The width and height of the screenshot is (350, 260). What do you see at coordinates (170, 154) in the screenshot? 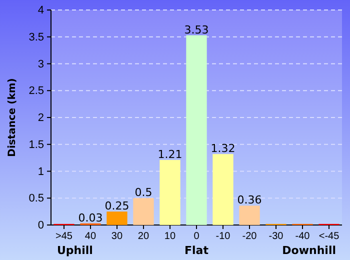
I see `data-label: 1.21` at bounding box center [170, 154].